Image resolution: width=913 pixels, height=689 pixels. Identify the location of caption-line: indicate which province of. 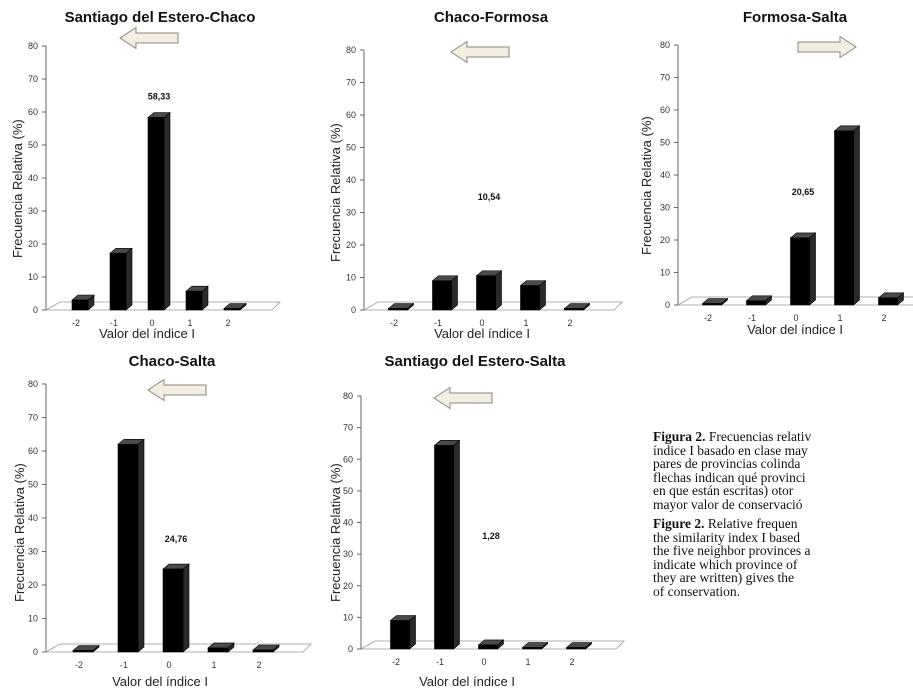
(725, 564).